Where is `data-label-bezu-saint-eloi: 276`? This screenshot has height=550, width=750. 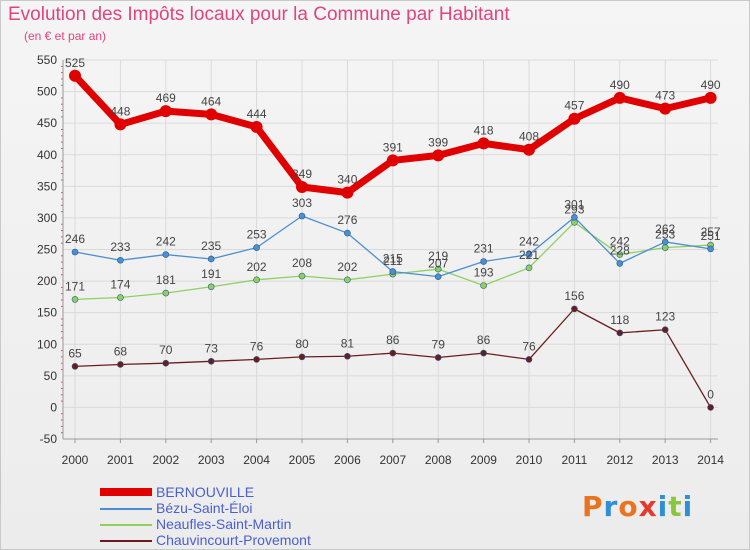 data-label-bezu-saint-eloi: 276 is located at coordinates (347, 220).